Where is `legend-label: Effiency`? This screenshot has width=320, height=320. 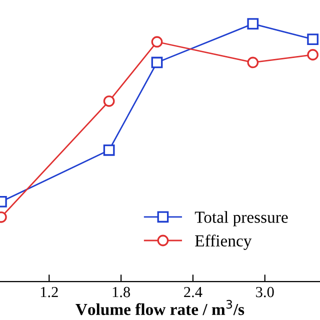 legend-label: Effiency is located at coordinates (223, 242).